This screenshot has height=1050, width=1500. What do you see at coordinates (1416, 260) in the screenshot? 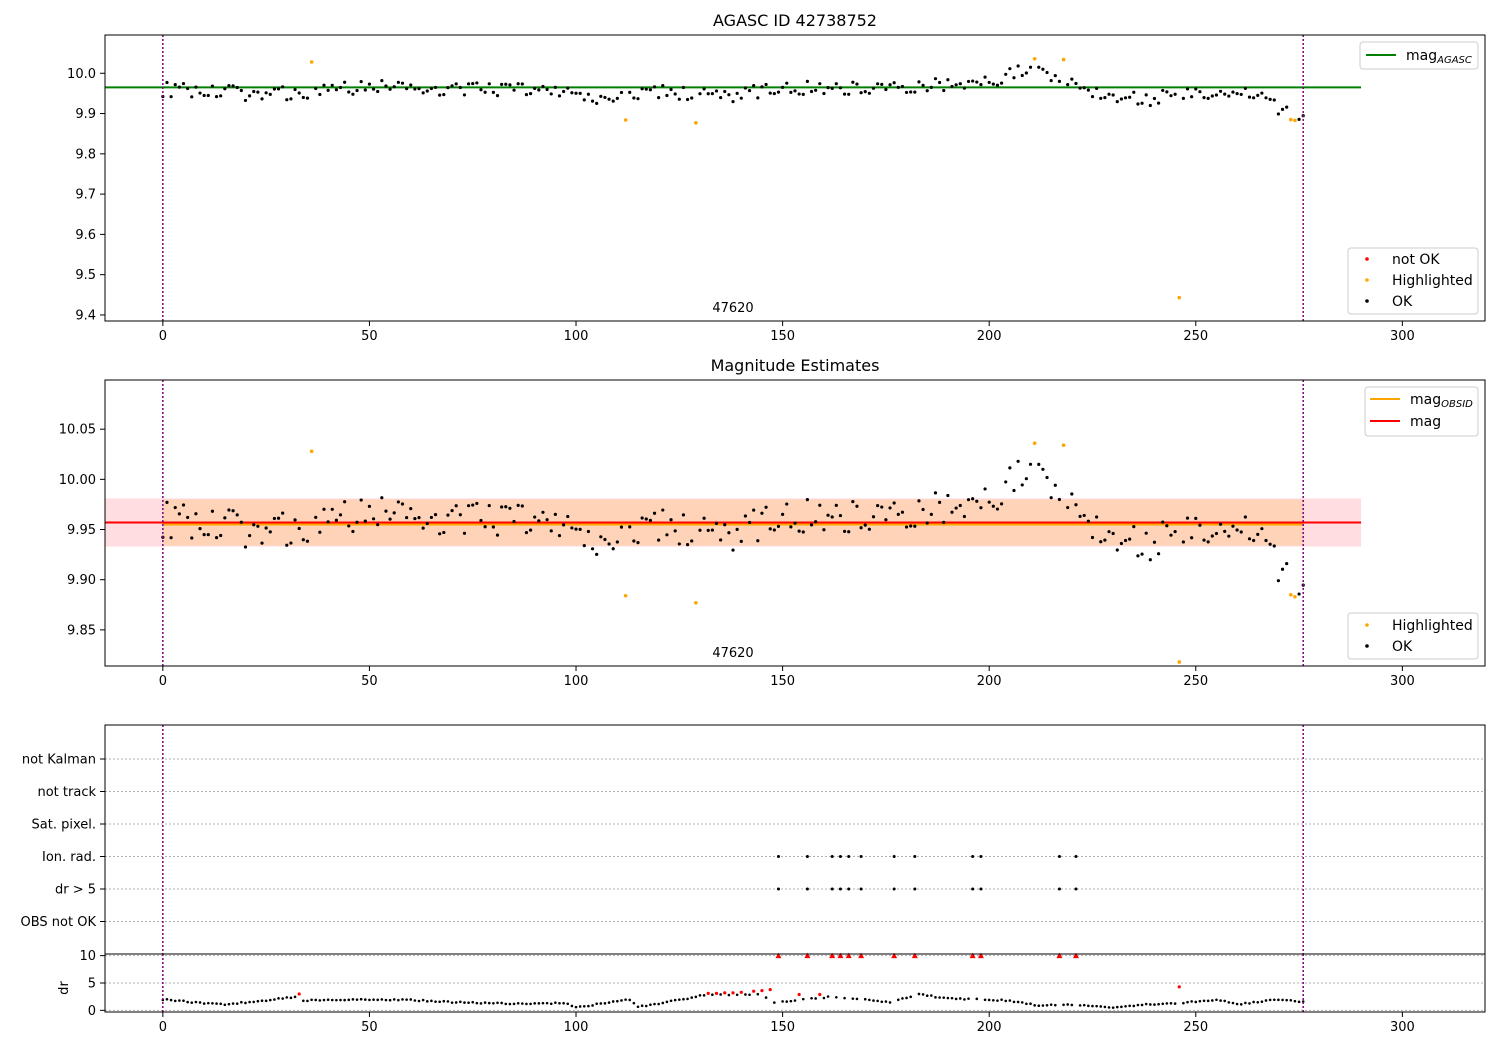
I see `panel1-legend-label-0: not OK` at bounding box center [1416, 260].